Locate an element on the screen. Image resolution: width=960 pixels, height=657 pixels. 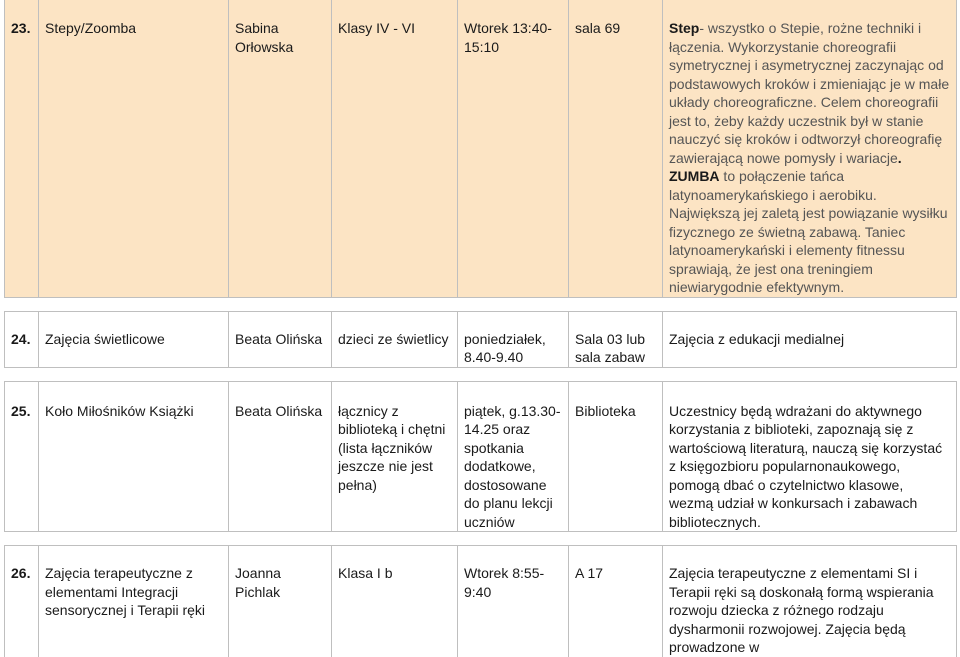
row-number: 24. is located at coordinates (21, 339).